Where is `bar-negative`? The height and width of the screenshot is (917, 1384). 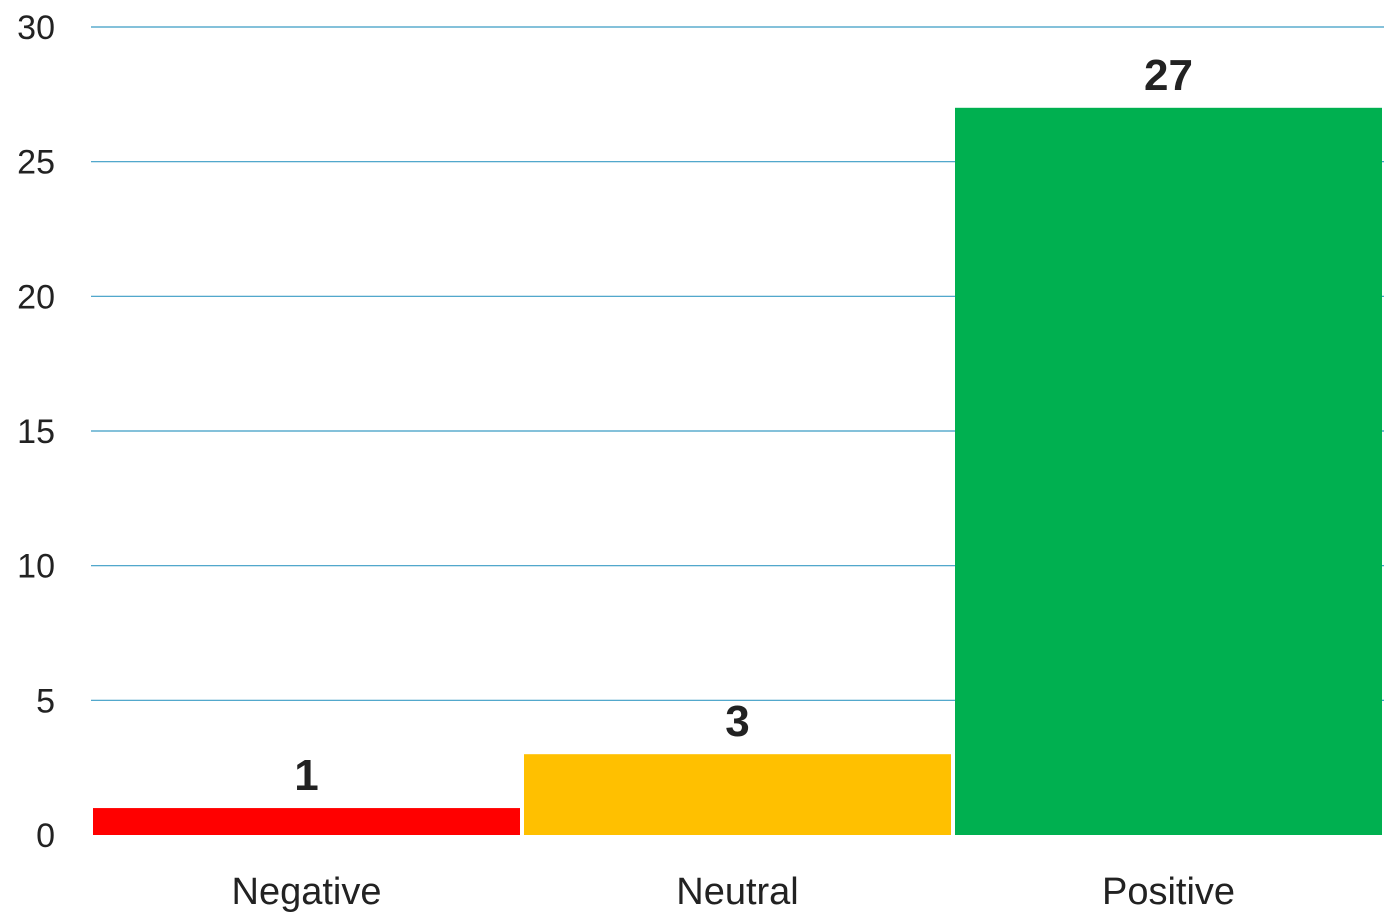 bar-negative is located at coordinates (306, 821).